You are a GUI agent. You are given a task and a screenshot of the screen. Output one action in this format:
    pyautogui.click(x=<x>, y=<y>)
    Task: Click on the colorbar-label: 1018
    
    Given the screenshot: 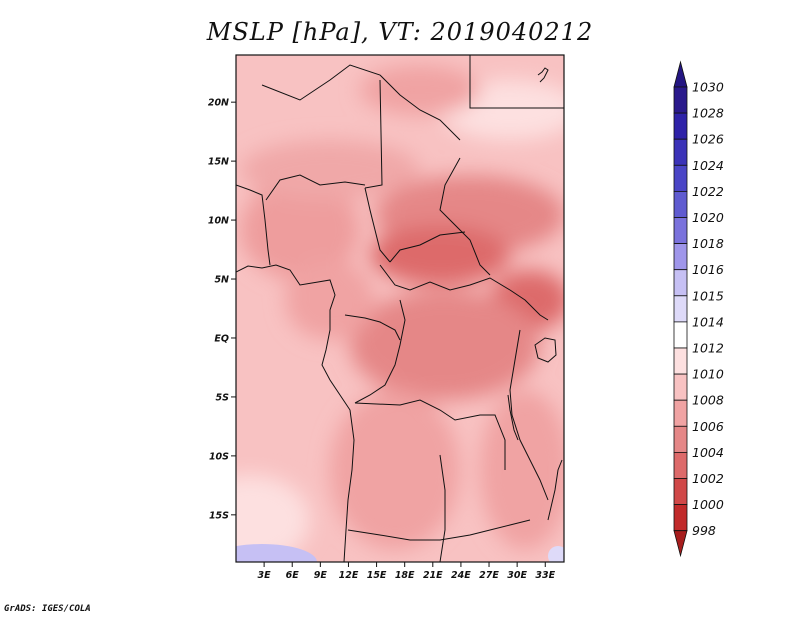 What is the action you would take?
    pyautogui.click(x=708, y=243)
    